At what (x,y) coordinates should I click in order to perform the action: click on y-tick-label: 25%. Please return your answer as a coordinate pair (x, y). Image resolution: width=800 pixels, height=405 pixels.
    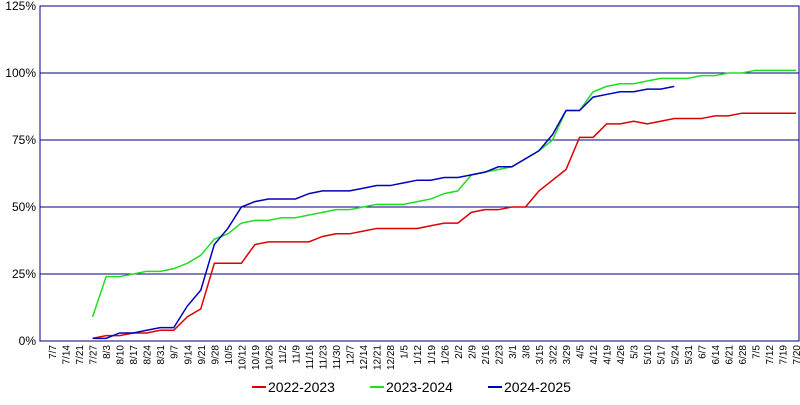
    Looking at the image, I should click on (24, 274).